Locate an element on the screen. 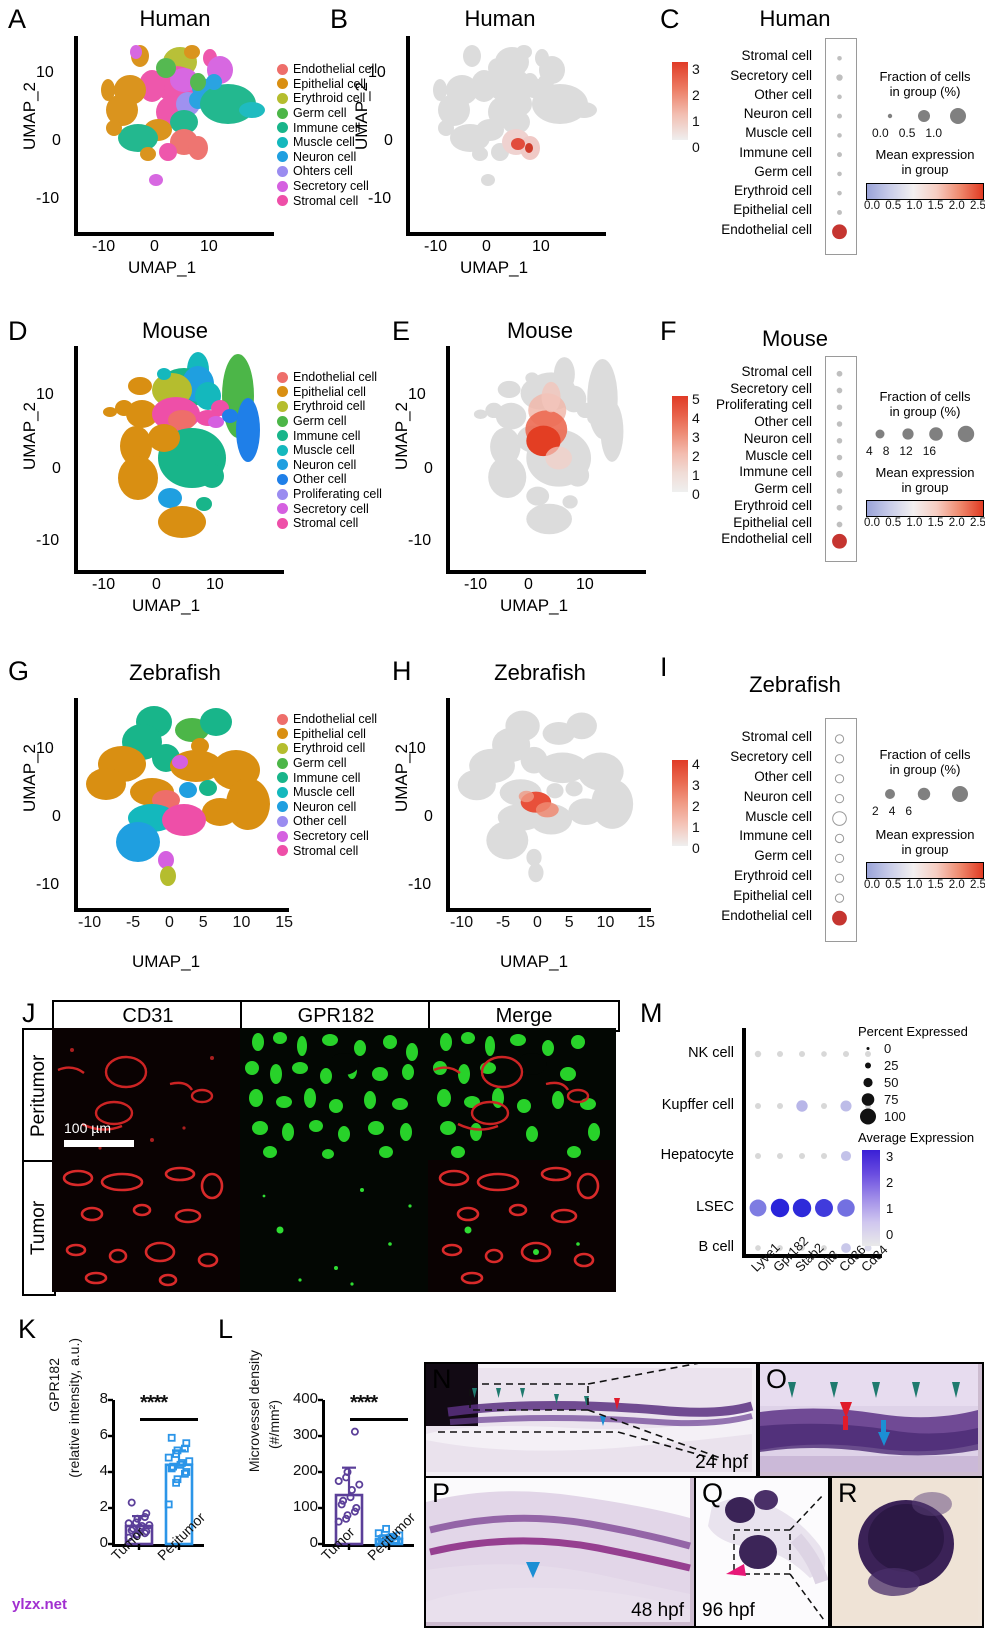 Image resolution: width=985 pixels, height=1628 pixels. panel-j-image-tumor-gpr182 is located at coordinates (334, 1226).